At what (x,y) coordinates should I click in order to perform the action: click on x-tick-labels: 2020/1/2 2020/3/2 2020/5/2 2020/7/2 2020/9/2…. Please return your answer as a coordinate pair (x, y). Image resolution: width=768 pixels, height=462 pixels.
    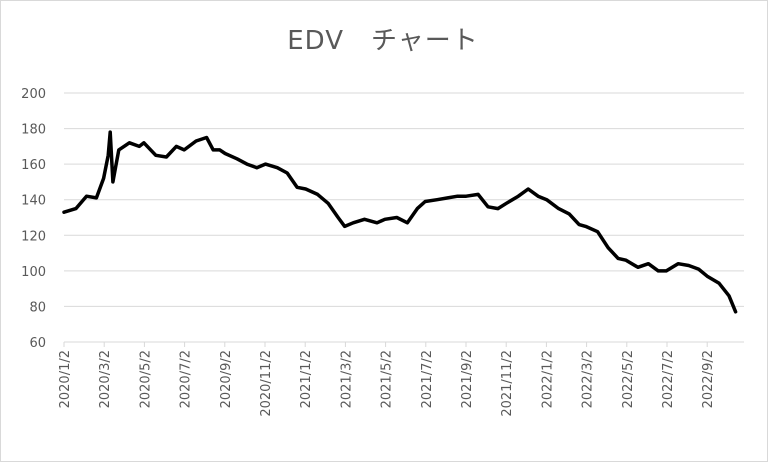
    Looking at the image, I should click on (387, 379).